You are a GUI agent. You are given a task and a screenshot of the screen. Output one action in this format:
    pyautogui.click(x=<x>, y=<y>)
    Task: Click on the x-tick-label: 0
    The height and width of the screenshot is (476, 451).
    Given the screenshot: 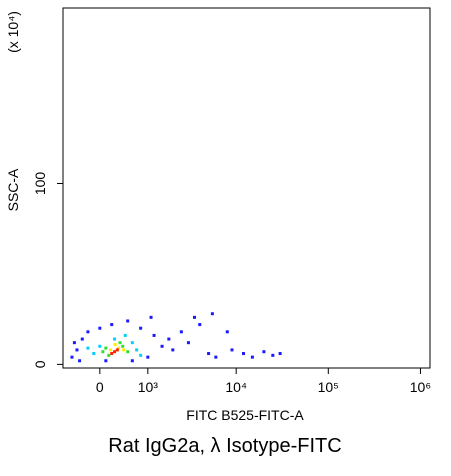 What is the action you would take?
    pyautogui.click(x=100, y=387)
    